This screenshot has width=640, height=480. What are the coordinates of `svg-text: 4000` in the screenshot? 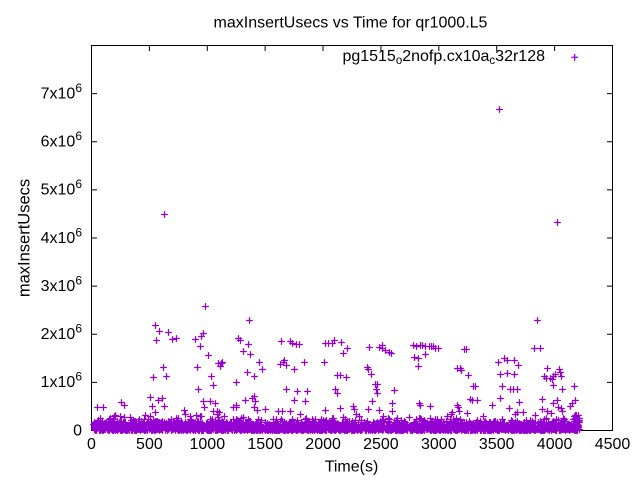 It's located at (555, 444).